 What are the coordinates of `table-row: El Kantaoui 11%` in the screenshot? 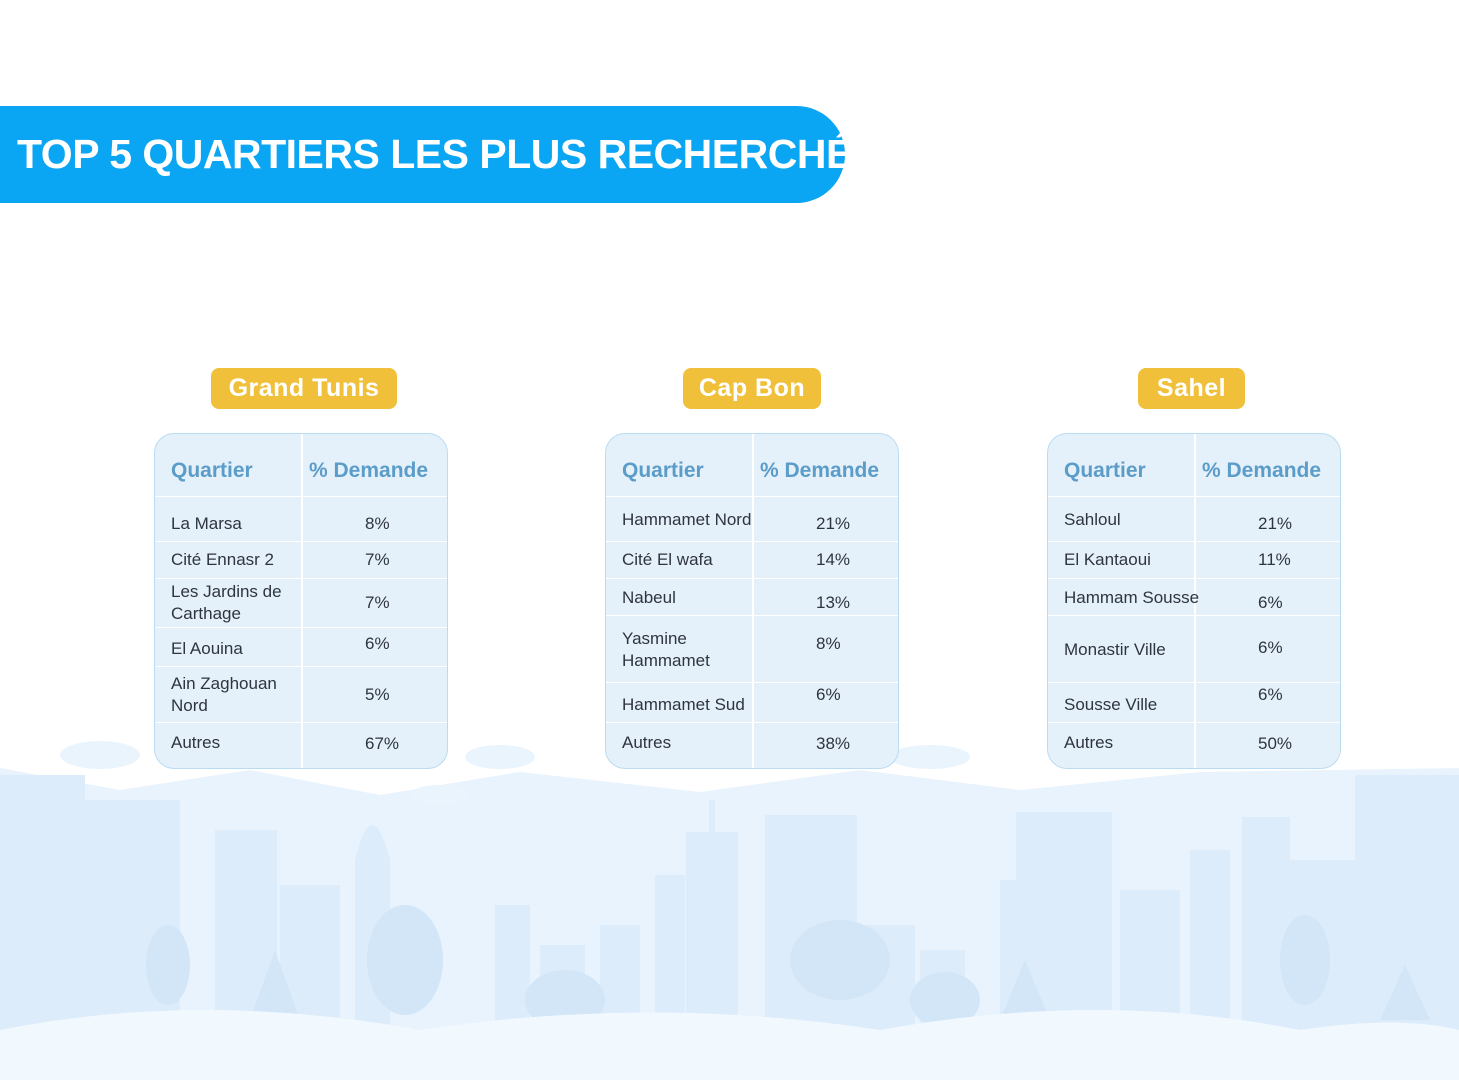 It's located at (1194, 560).